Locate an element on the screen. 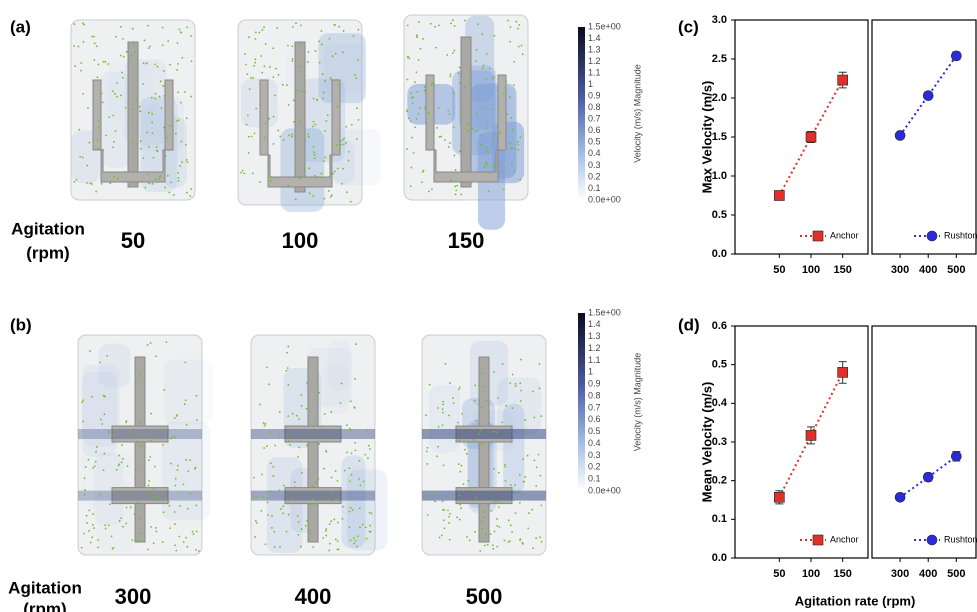  colorbar-label: 1.2 is located at coordinates (594, 61).